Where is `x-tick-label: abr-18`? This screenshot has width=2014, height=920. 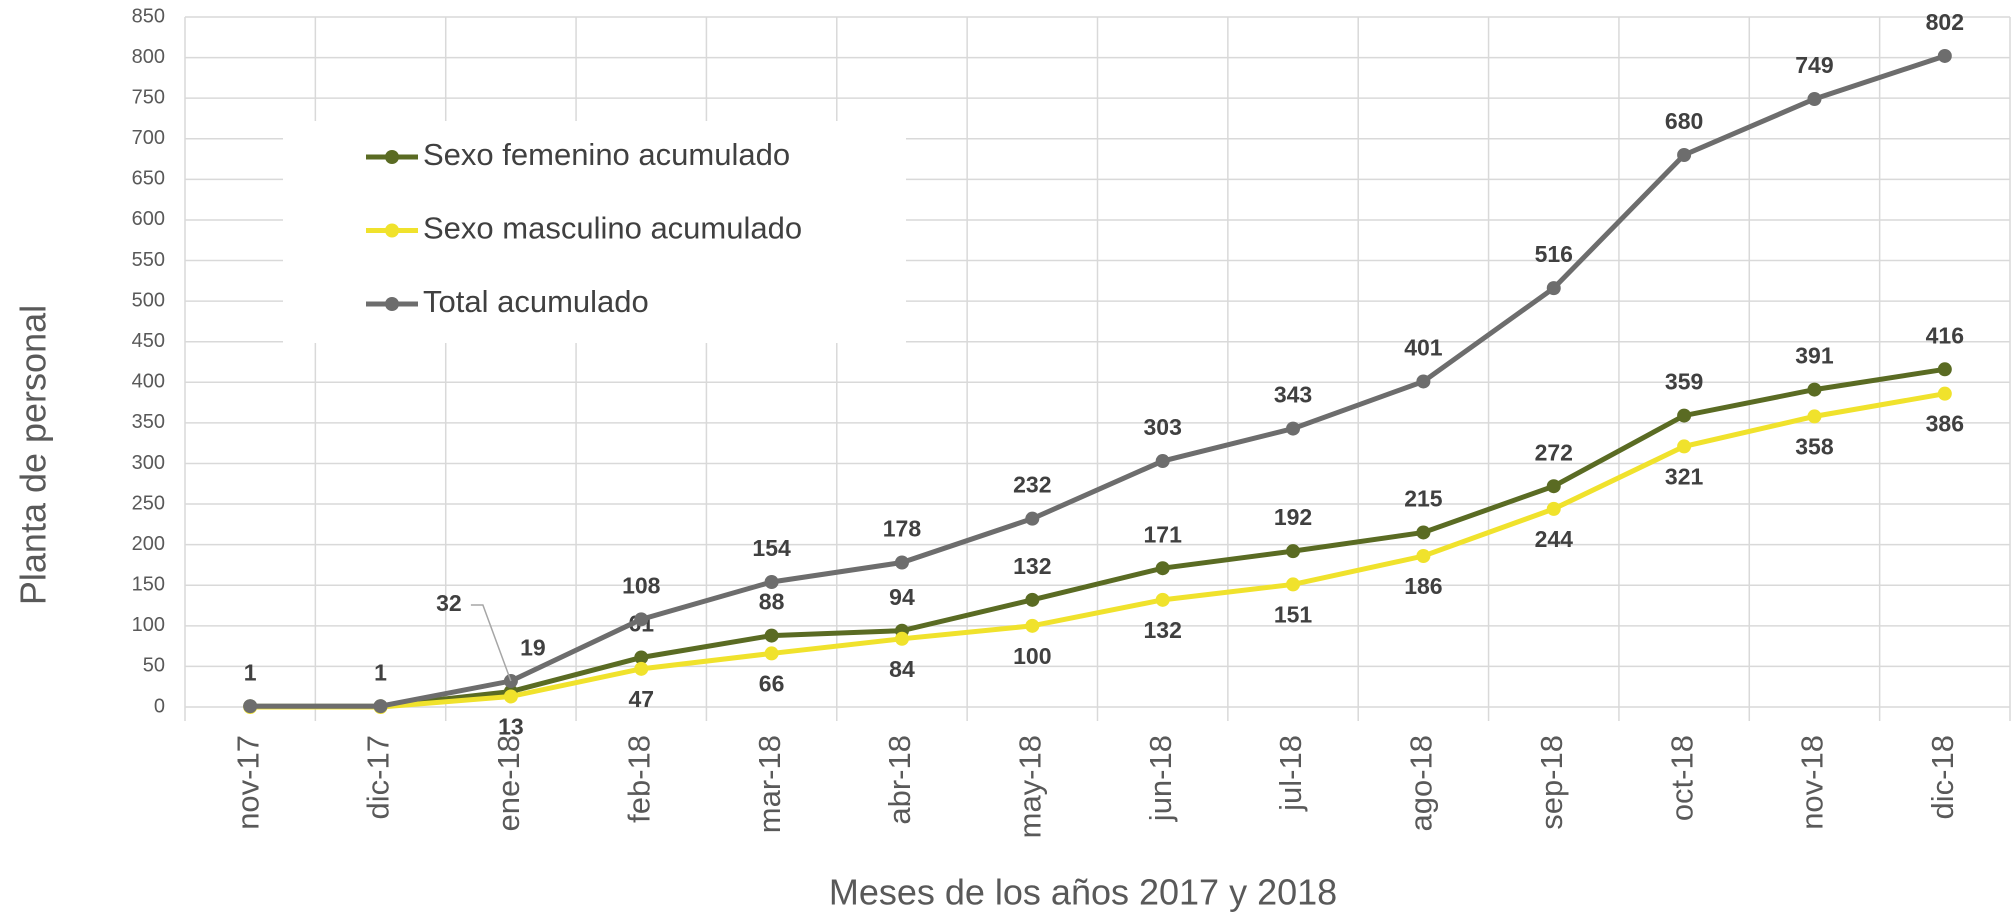 x-tick-label: abr-18 is located at coordinates (899, 780).